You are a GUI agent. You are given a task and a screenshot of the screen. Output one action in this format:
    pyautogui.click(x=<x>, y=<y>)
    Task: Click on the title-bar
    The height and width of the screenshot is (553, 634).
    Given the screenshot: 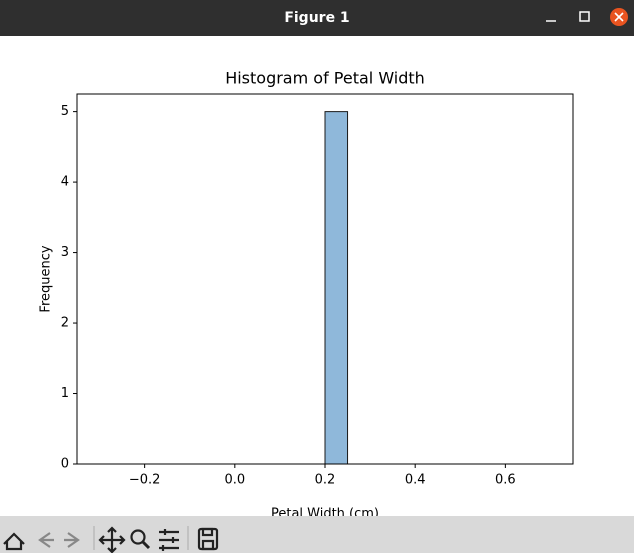 What is the action you would take?
    pyautogui.click(x=317, y=18)
    